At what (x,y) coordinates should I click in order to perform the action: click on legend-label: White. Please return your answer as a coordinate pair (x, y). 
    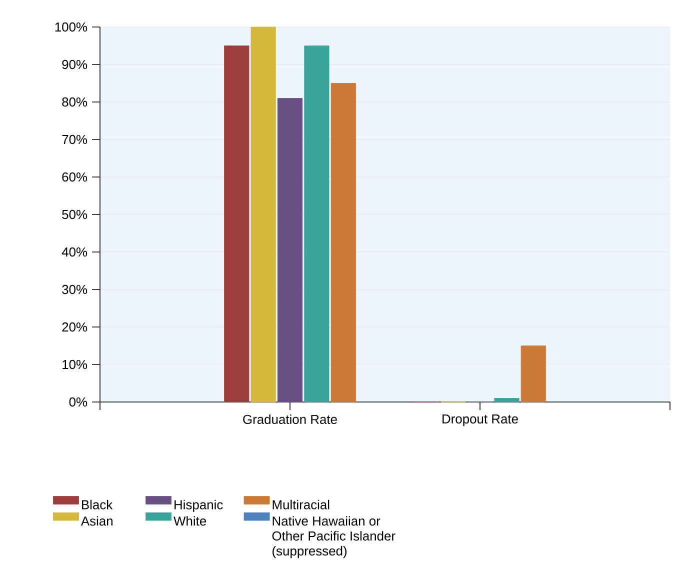
    Looking at the image, I should click on (190, 521).